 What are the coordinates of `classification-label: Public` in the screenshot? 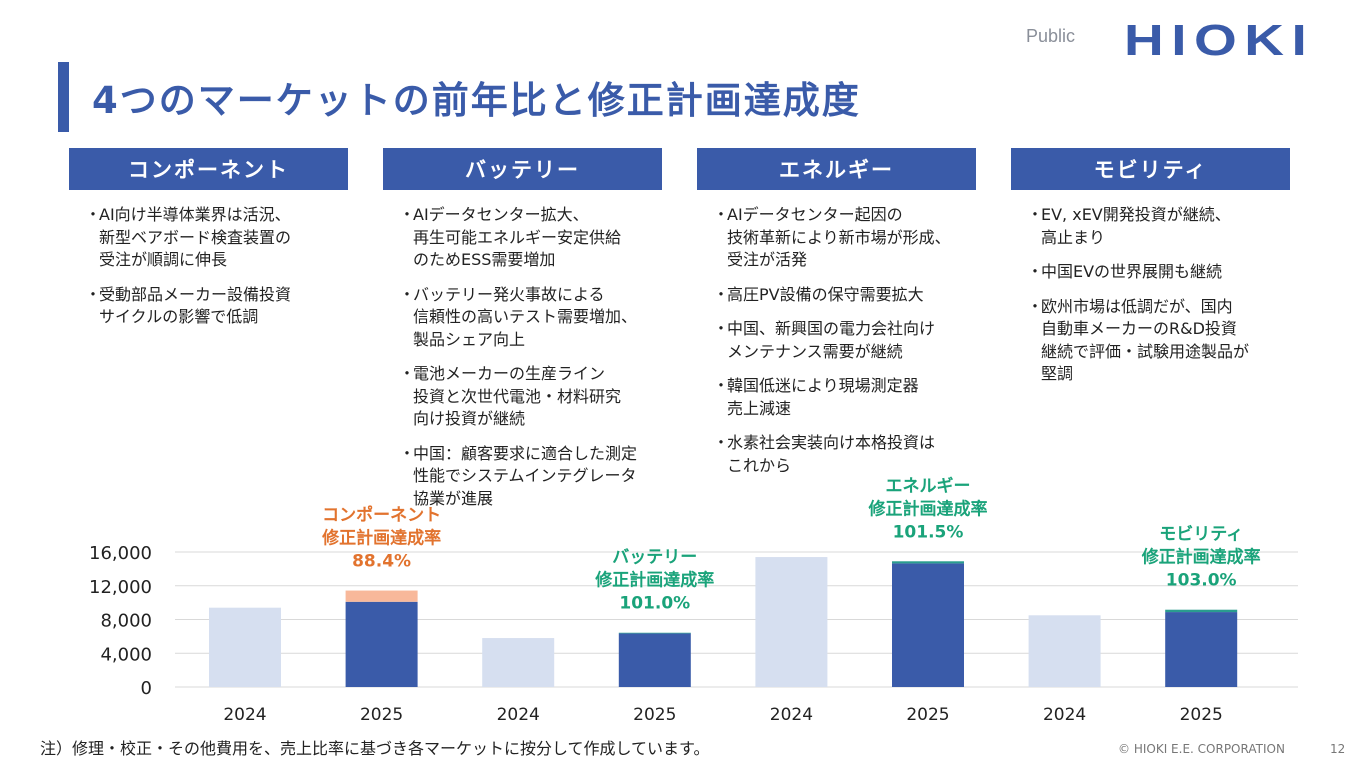 It's located at (1051, 36).